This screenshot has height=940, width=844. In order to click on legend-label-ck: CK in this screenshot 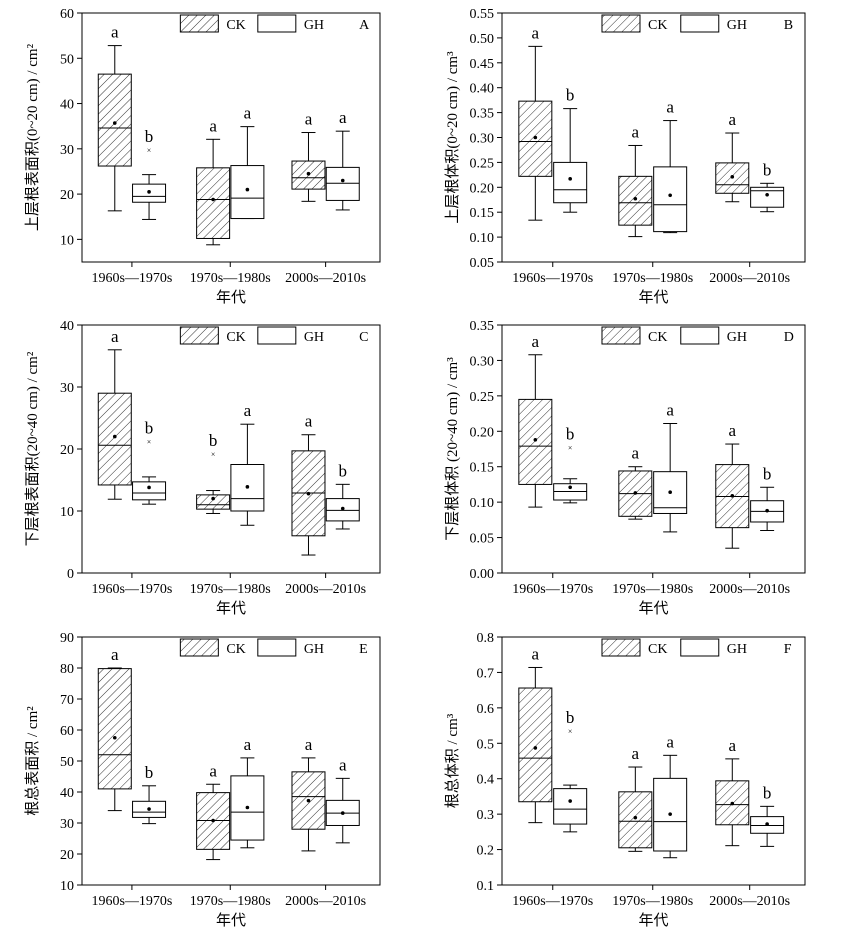, I will do `click(235, 337)`.